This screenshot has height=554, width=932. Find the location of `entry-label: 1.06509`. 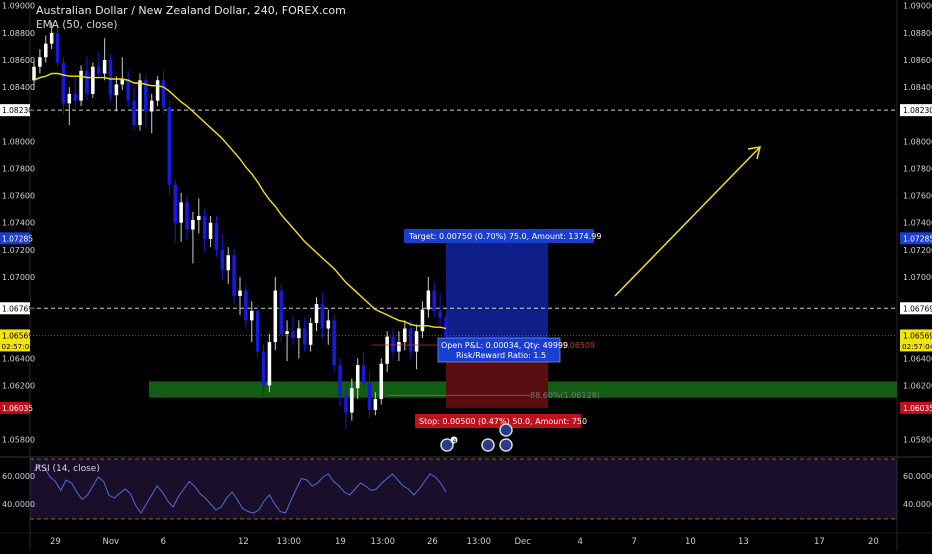

entry-label: 1.06509 is located at coordinates (578, 345).